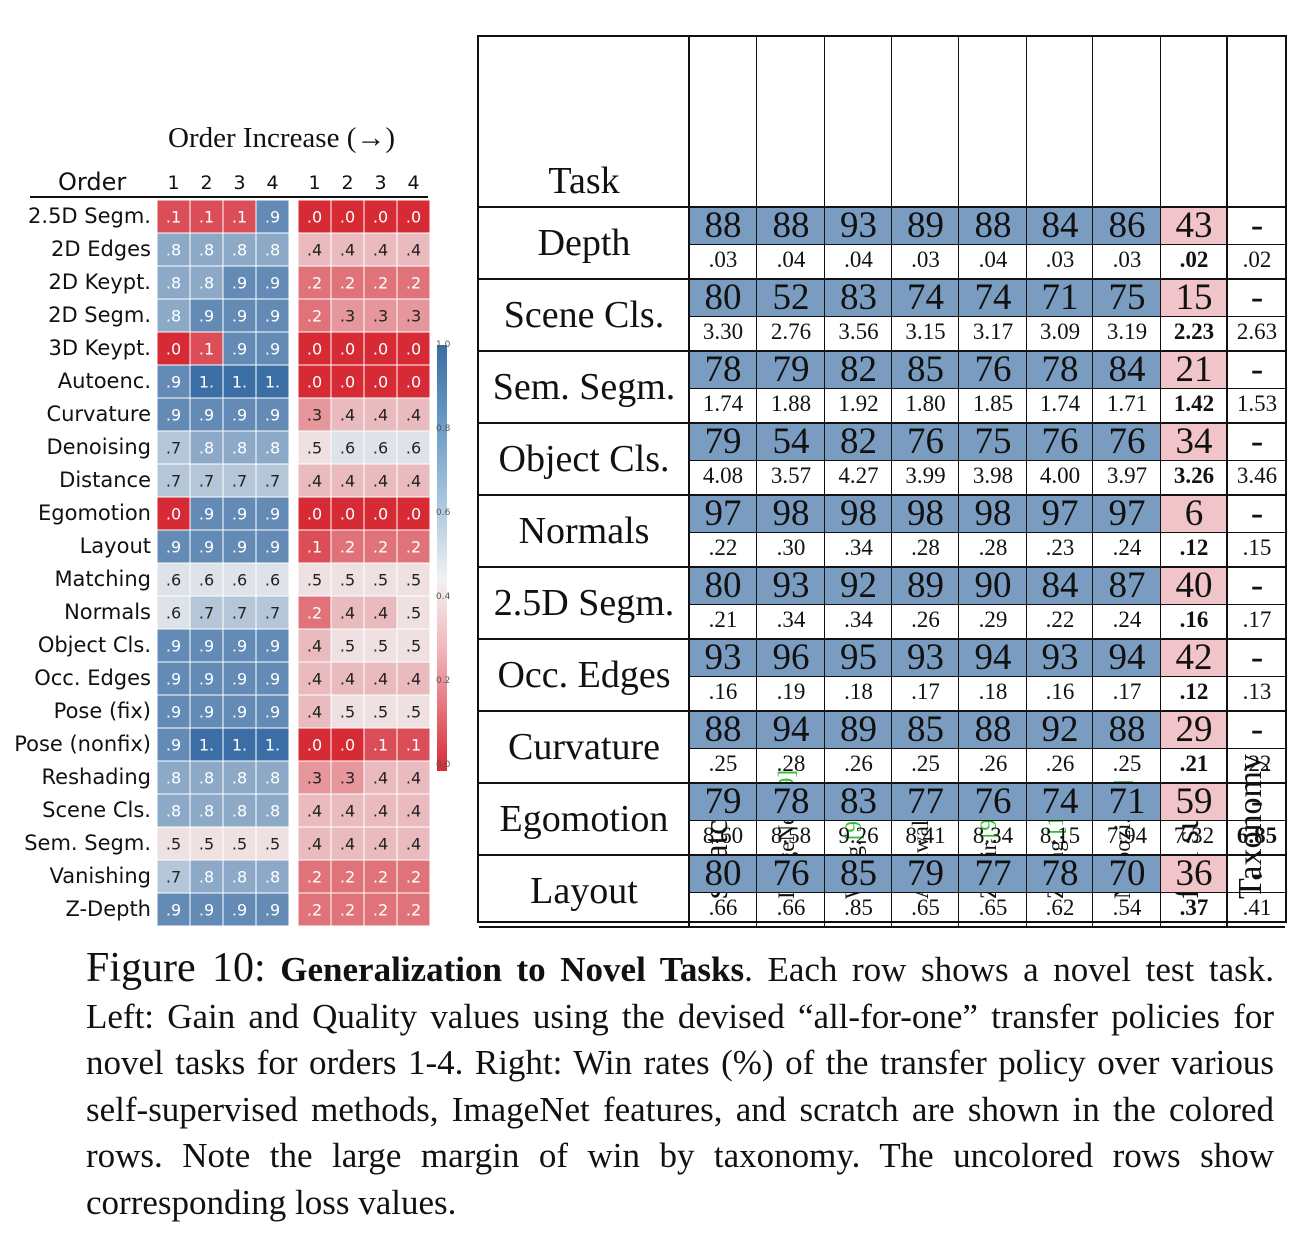  What do you see at coordinates (282, 138) in the screenshot?
I see `heatmap-title: Order Increase (→)` at bounding box center [282, 138].